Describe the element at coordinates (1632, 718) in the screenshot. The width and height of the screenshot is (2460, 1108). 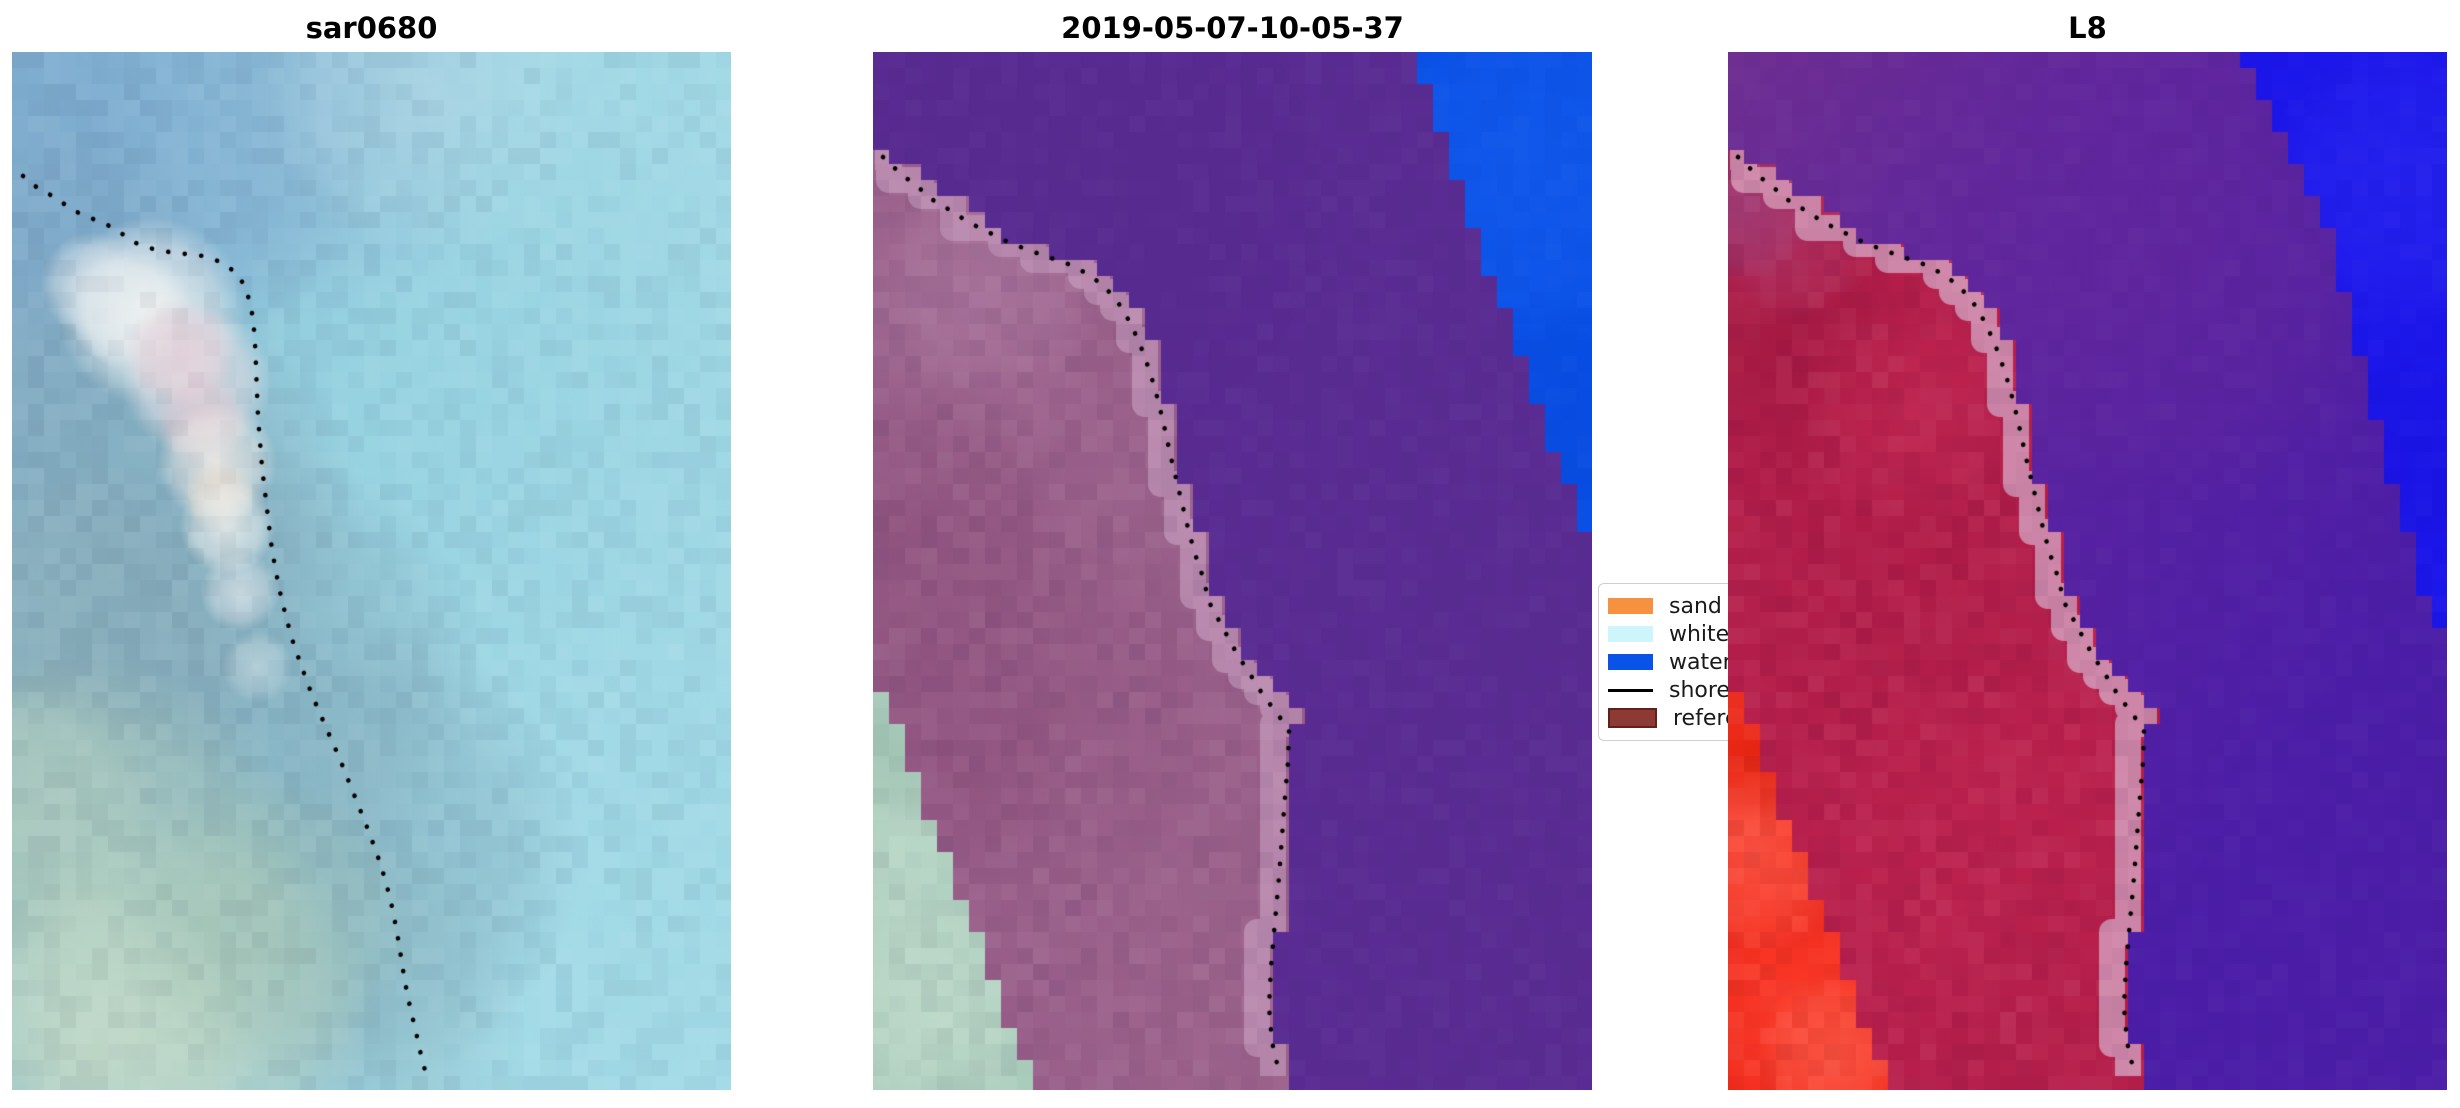
I see `reference-swatch` at that location.